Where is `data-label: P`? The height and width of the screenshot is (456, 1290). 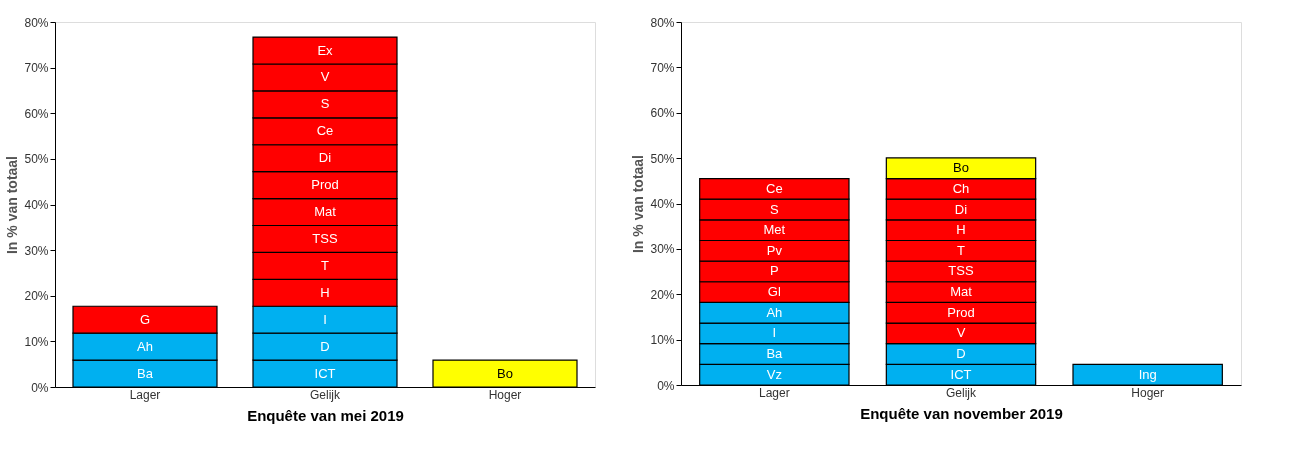 data-label: P is located at coordinates (774, 271).